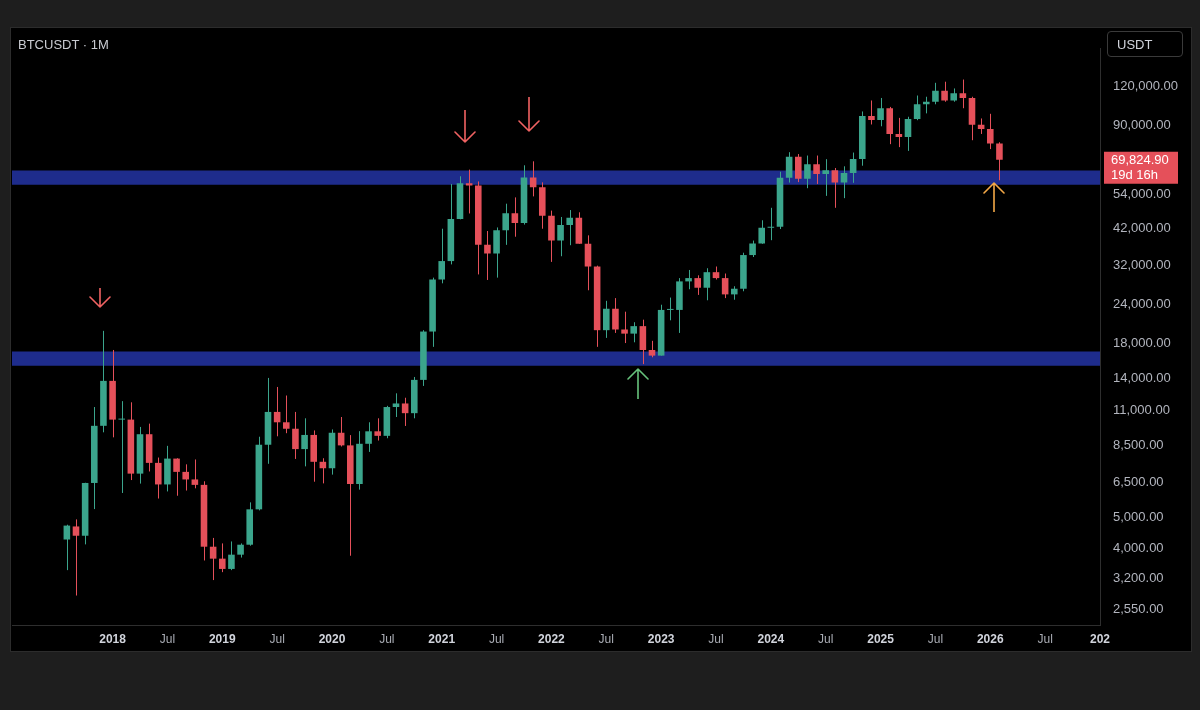  Describe the element at coordinates (63, 44) in the screenshot. I see `chart-title: BTCUSDT · 1M` at that location.